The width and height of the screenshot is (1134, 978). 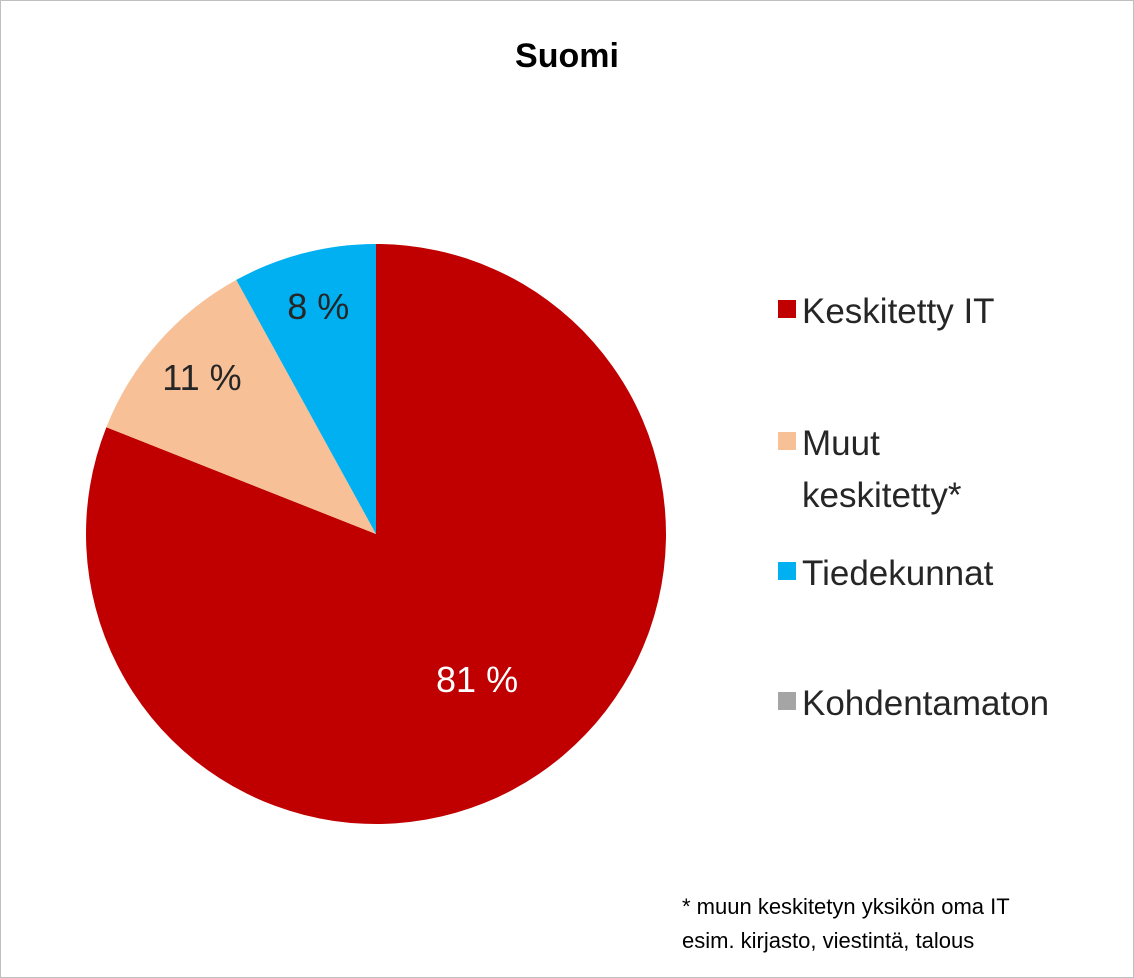 What do you see at coordinates (318, 306) in the screenshot?
I see `data-label: 8 %` at bounding box center [318, 306].